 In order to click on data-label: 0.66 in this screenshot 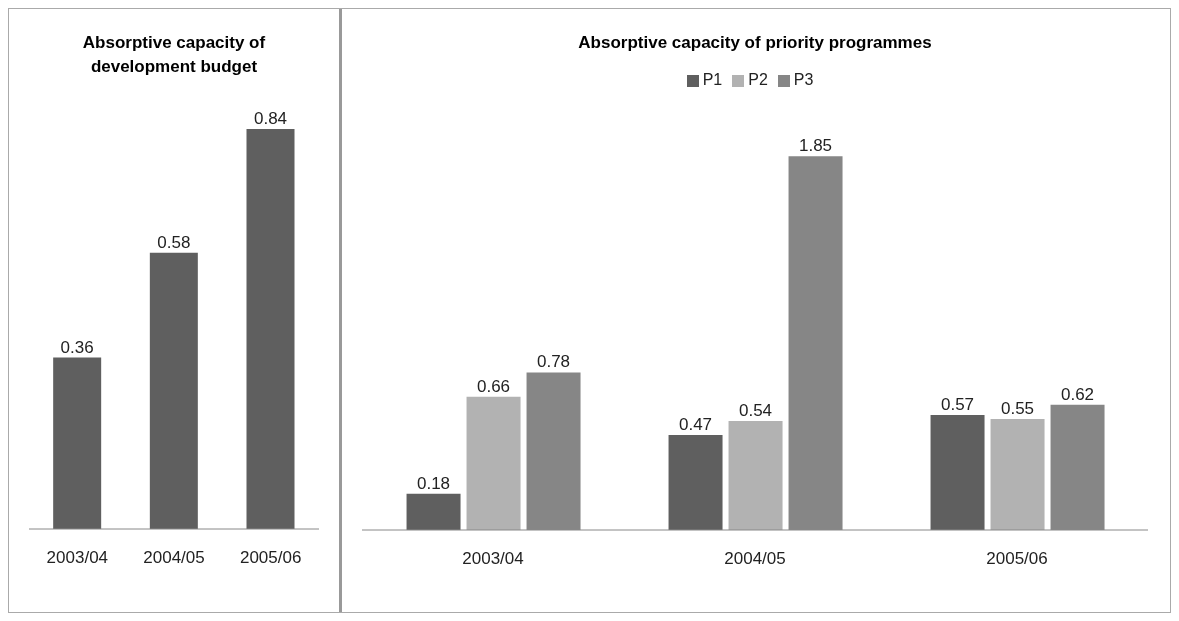, I will do `click(493, 386)`.